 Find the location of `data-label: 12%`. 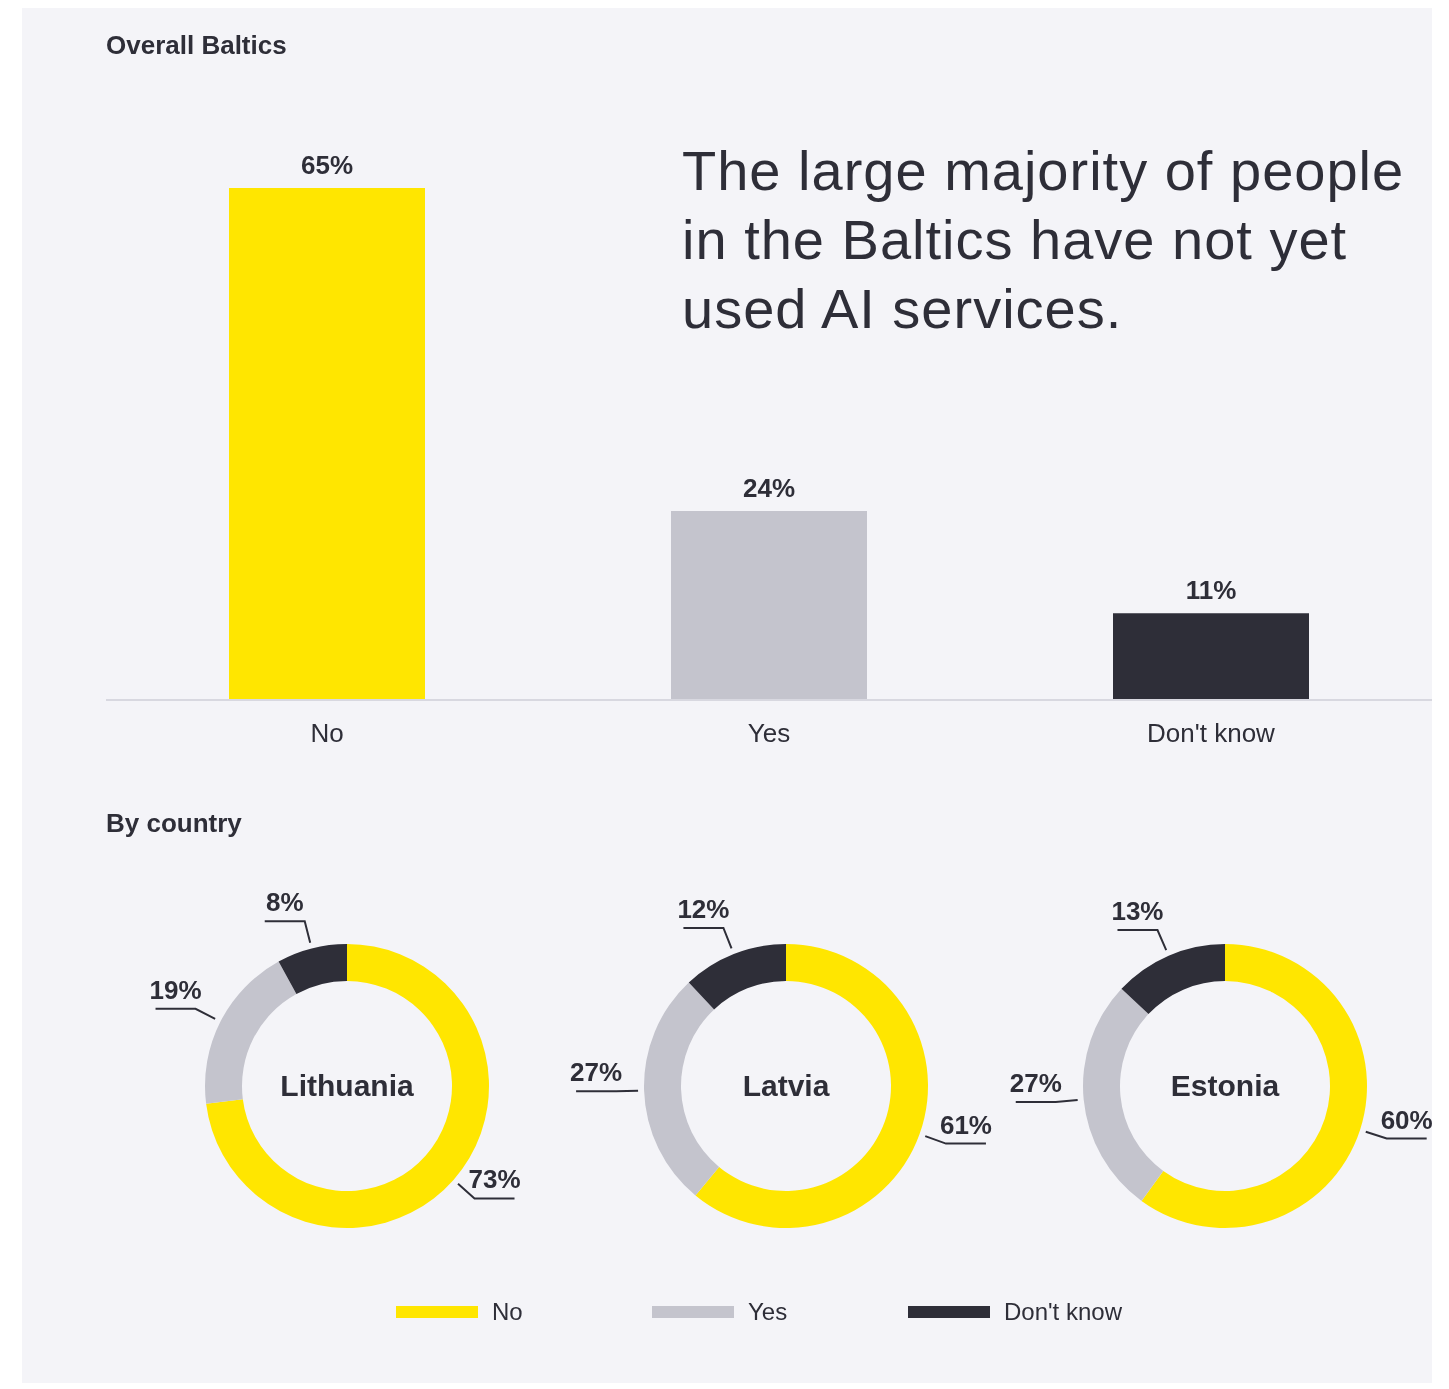

data-label: 12% is located at coordinates (703, 908).